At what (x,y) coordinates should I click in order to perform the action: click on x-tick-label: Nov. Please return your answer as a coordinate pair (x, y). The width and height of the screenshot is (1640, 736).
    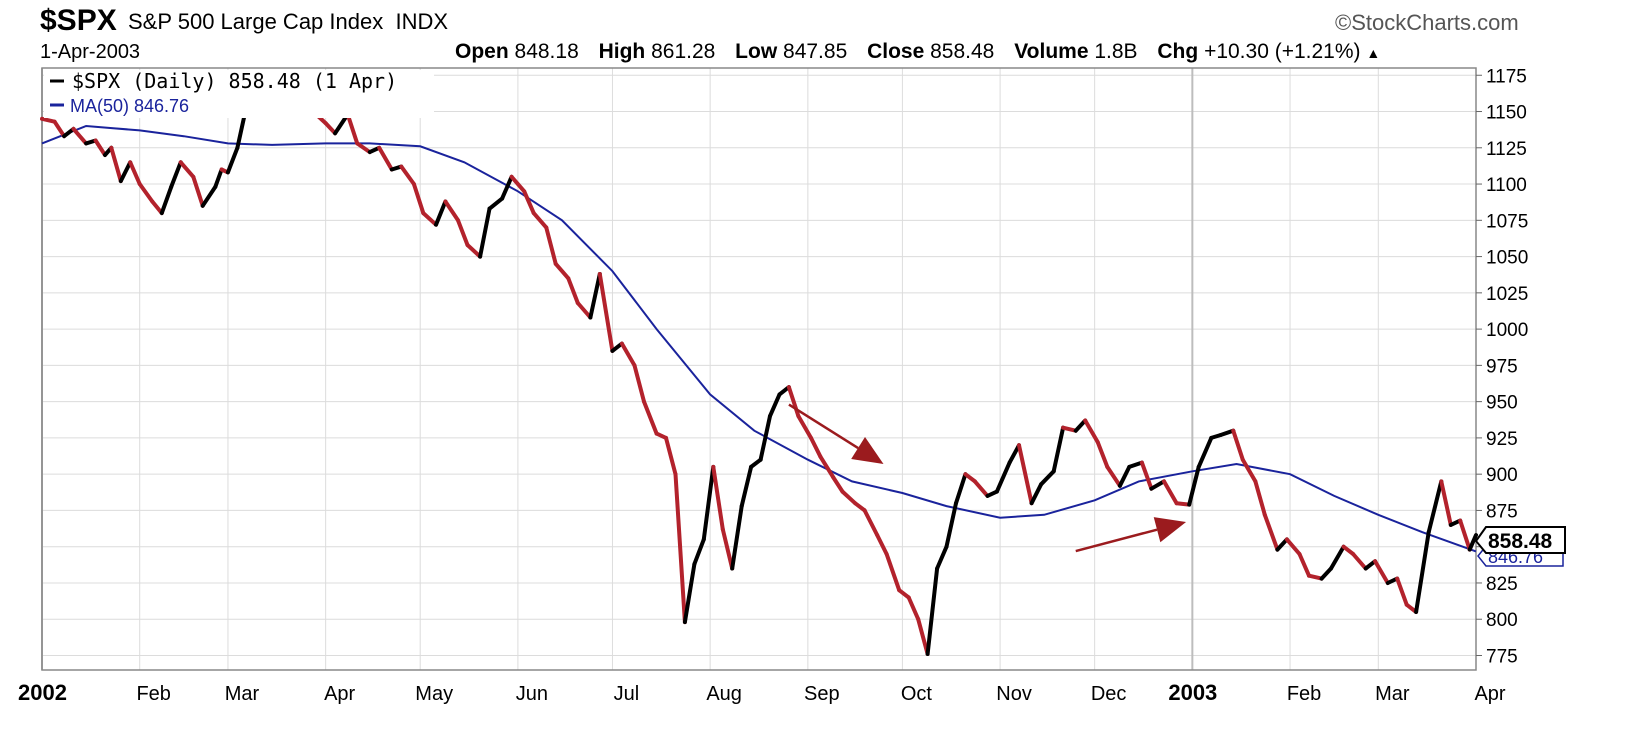
    Looking at the image, I should click on (1014, 694).